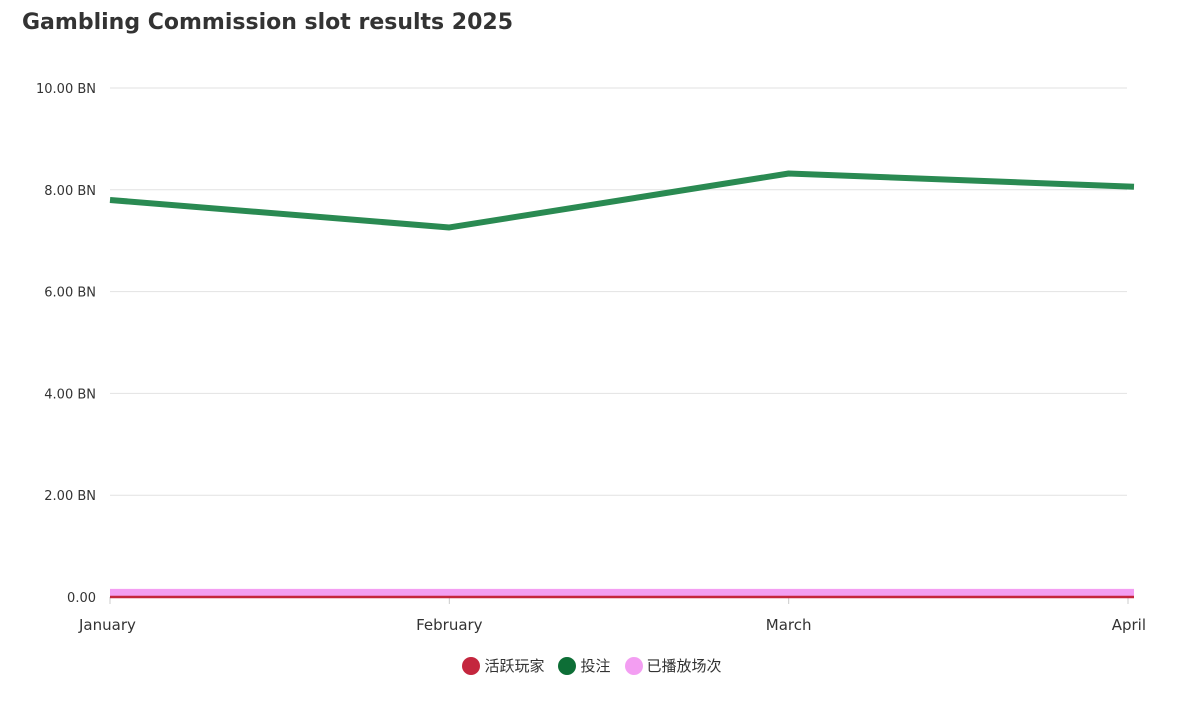 The width and height of the screenshot is (1184, 714). What do you see at coordinates (66, 344) in the screenshot?
I see `y-axis-ticks: 0.00 2.00 BN 4.00 BN 6.00 BN 8.00 BN 10.00 BN` at bounding box center [66, 344].